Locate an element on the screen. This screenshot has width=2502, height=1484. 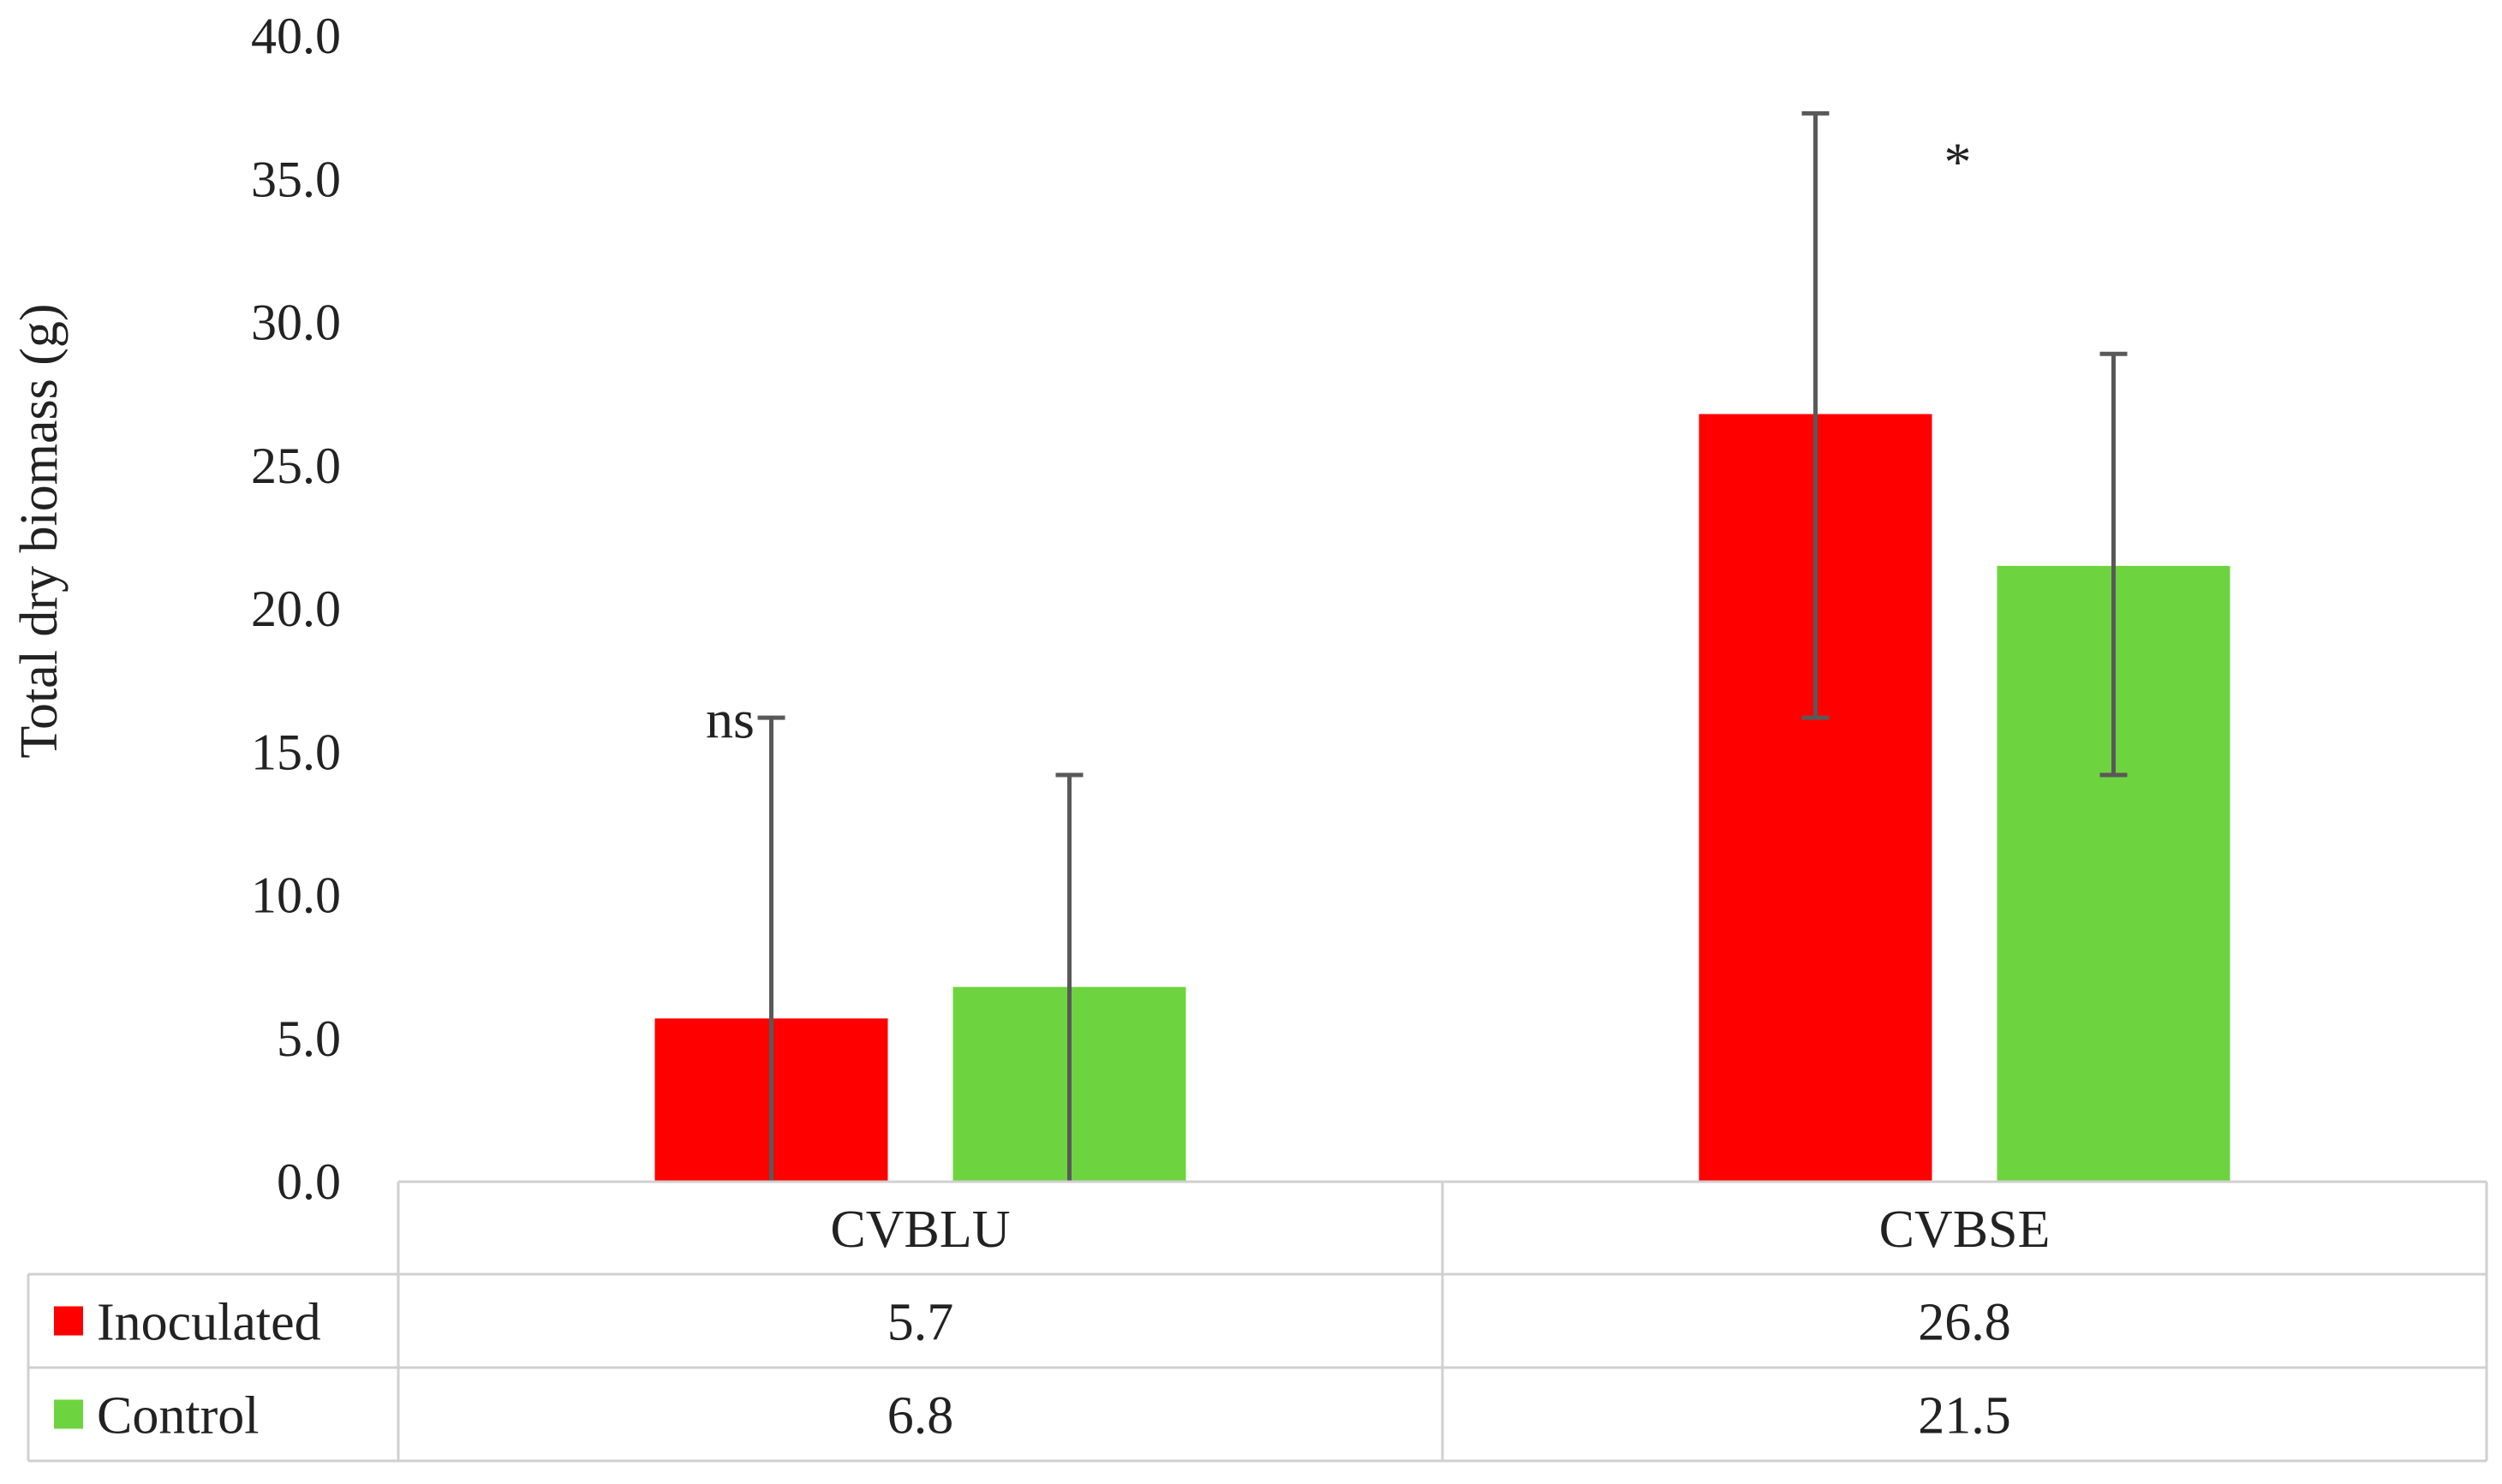
table-value: 6.8 is located at coordinates (920, 1416).